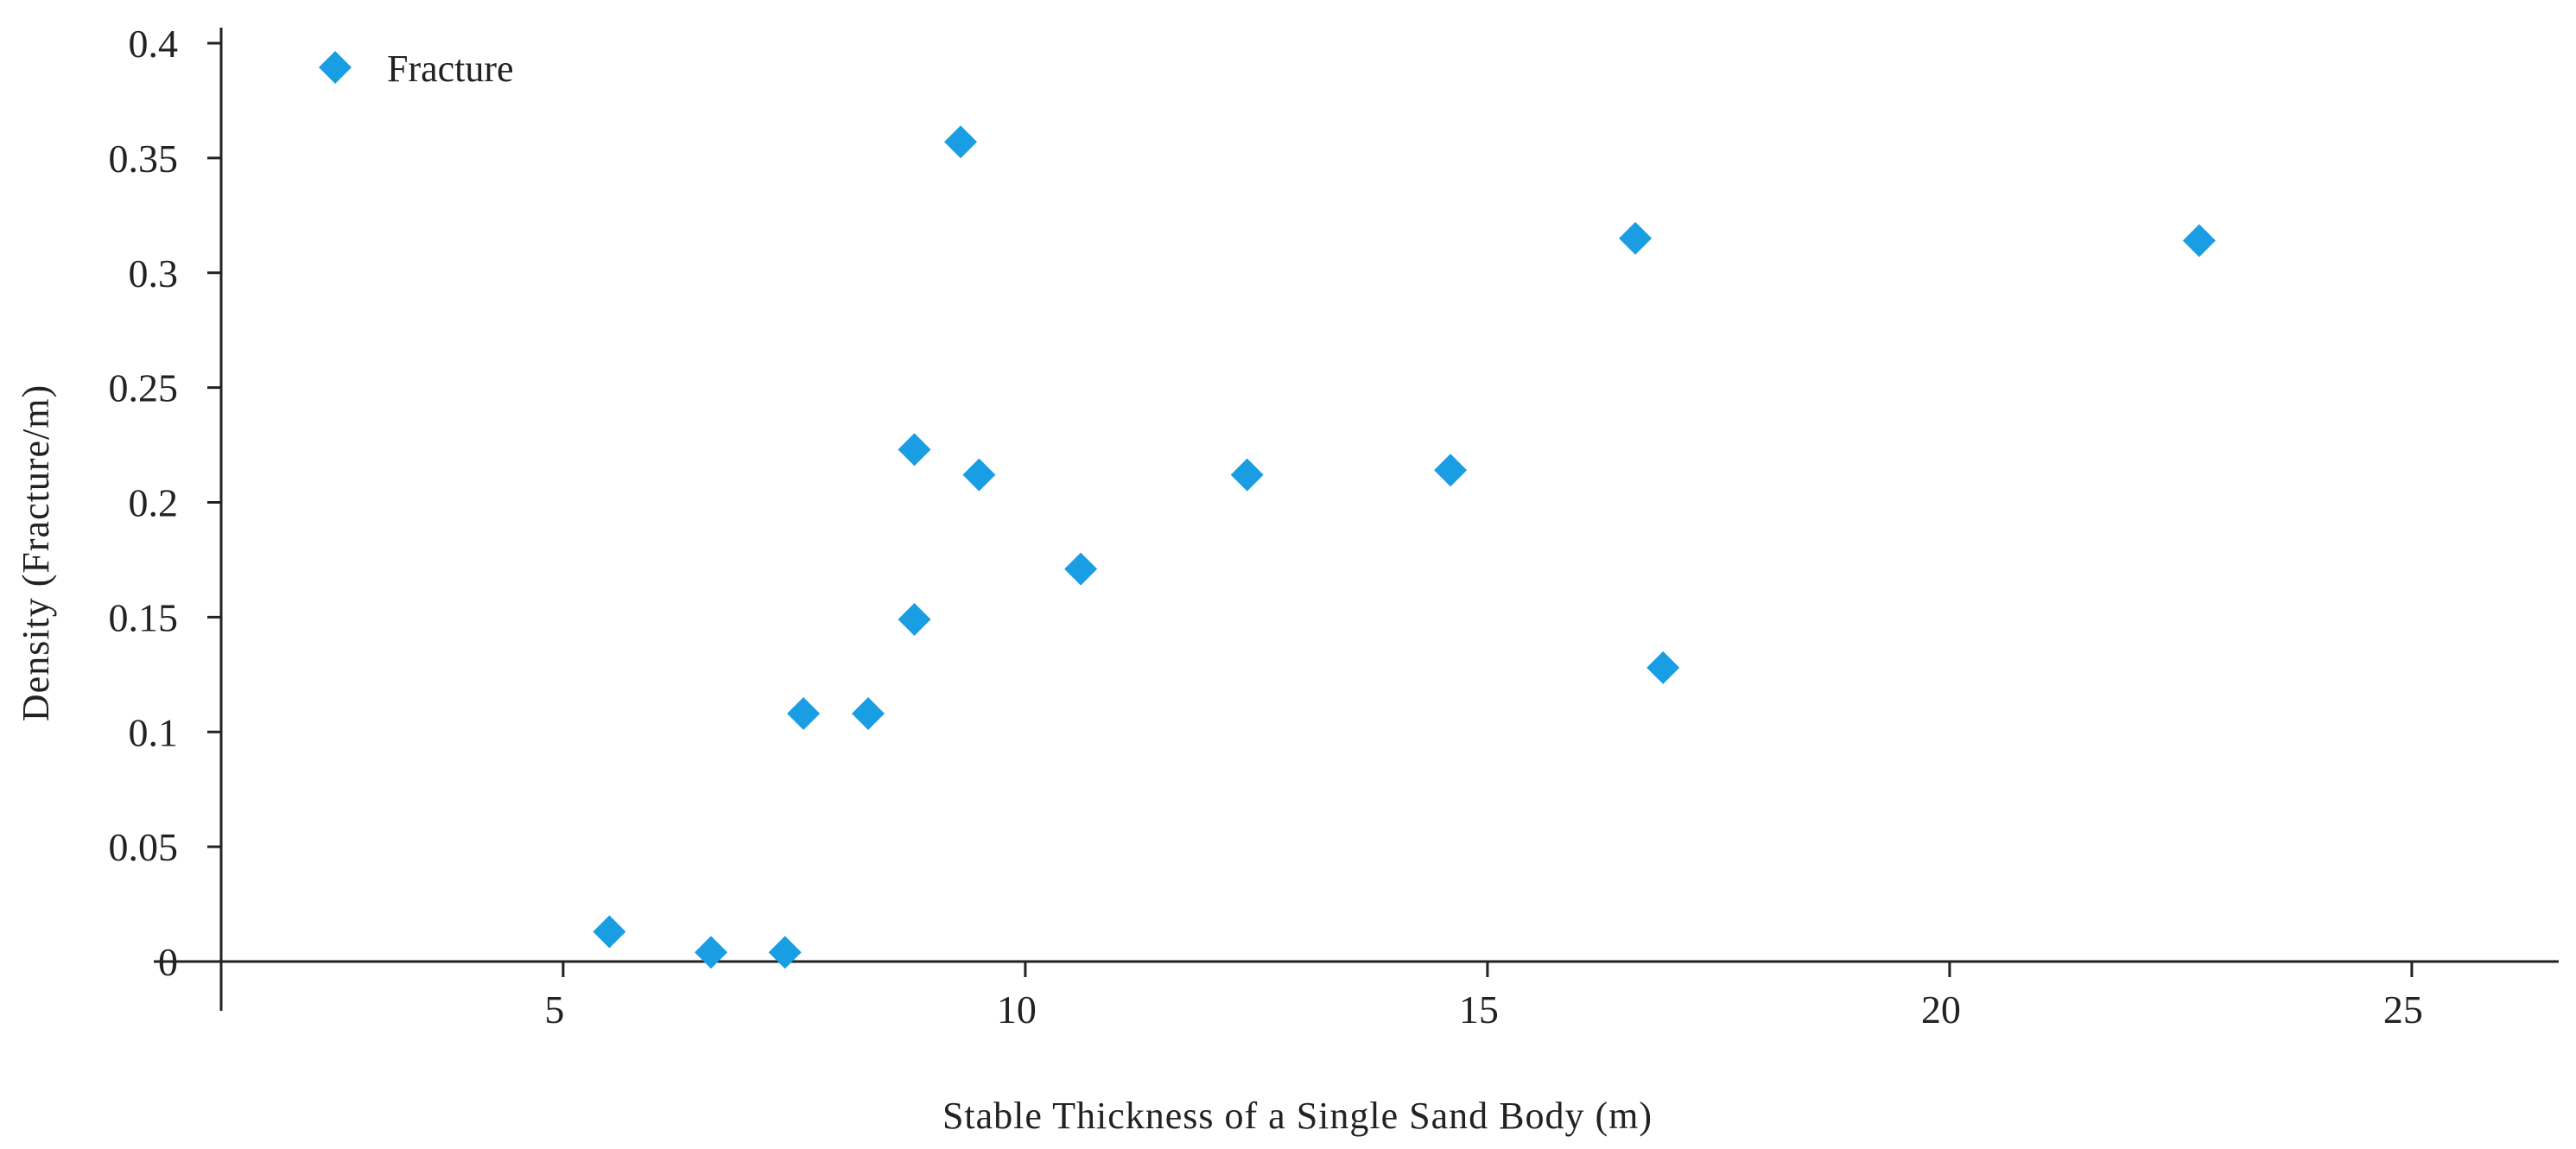 This screenshot has width=2576, height=1149. I want to click on y-tick-label: 0, so click(168, 962).